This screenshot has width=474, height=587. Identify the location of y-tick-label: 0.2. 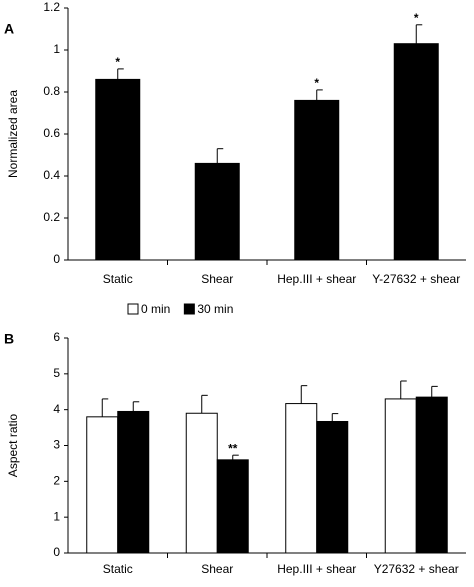
(51, 217).